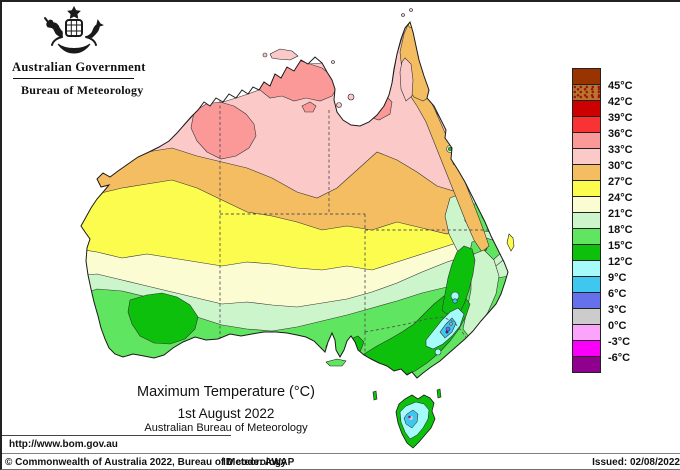 The width and height of the screenshot is (680, 470). Describe the element at coordinates (341, 454) in the screenshot. I see `footer-divider` at that location.